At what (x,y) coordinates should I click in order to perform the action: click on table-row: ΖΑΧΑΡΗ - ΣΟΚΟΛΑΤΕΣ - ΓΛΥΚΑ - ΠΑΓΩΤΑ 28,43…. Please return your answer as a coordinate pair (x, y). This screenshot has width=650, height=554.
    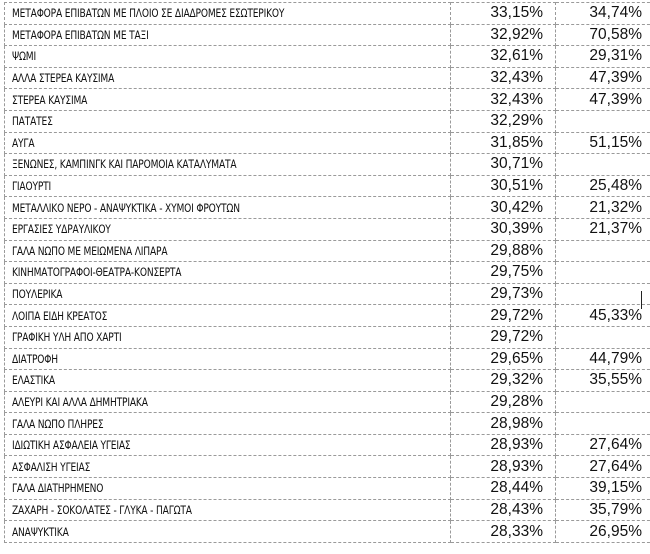
    Looking at the image, I should click on (327, 510).